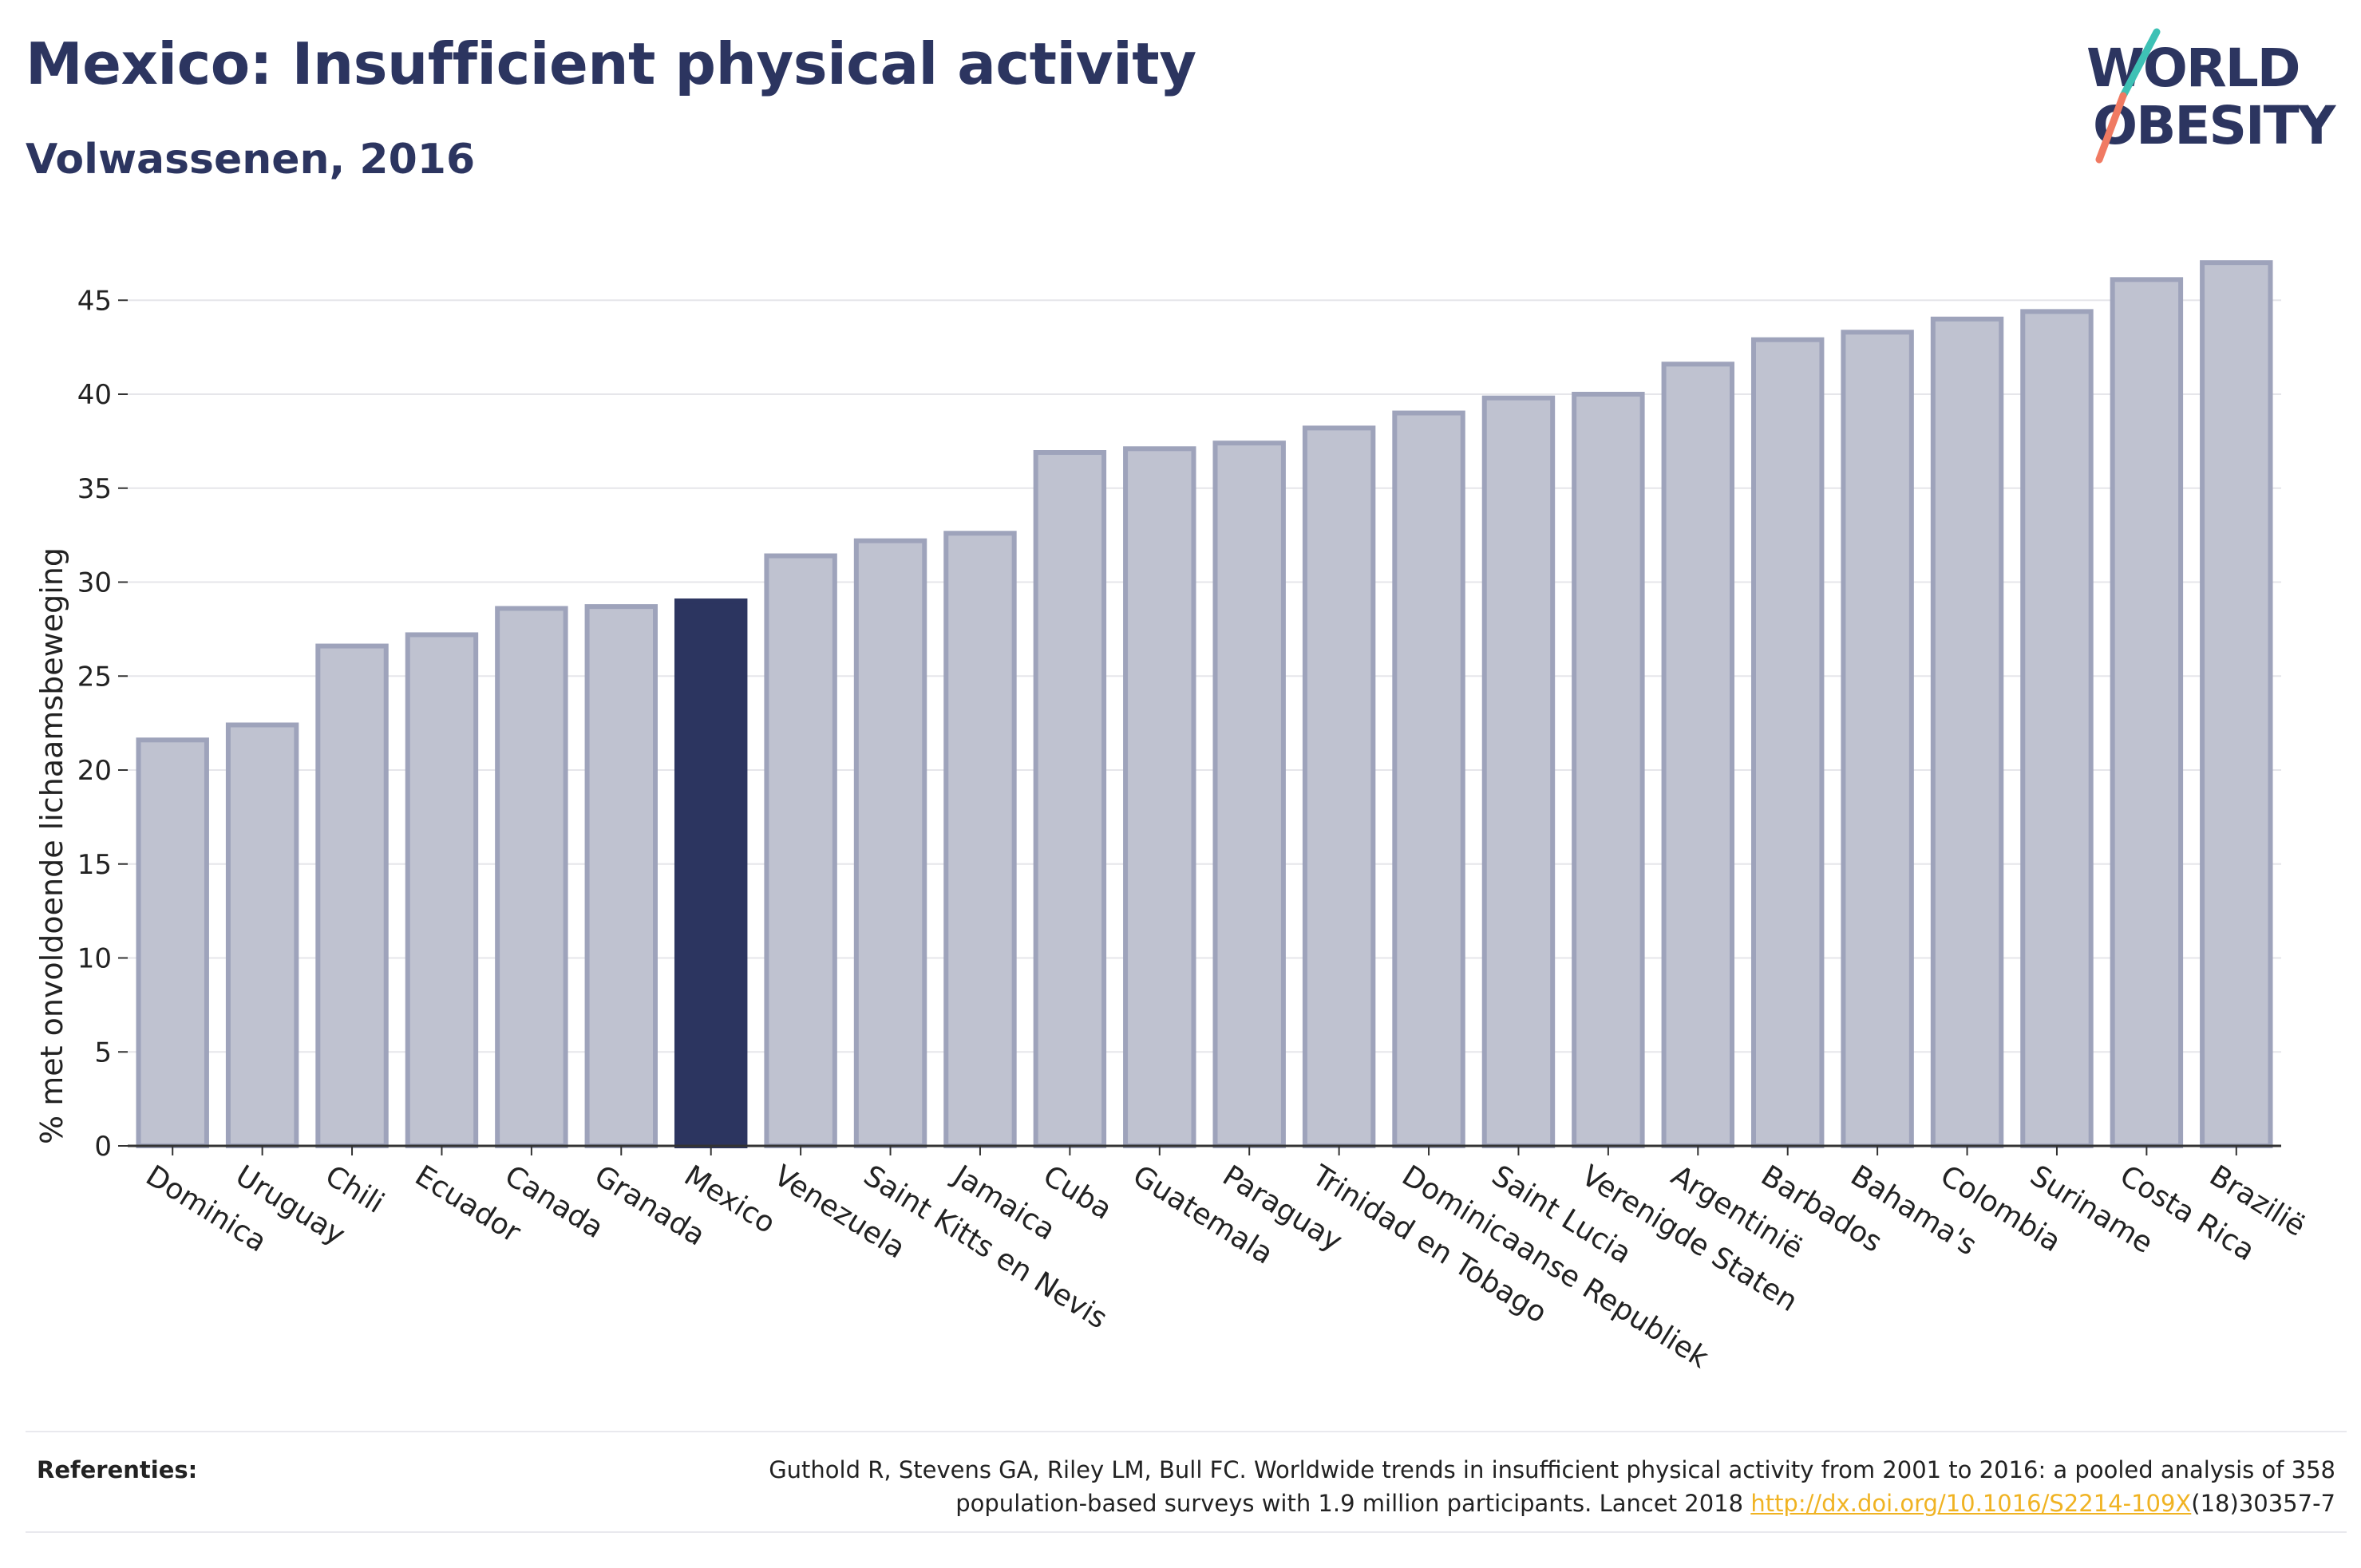  What do you see at coordinates (611, 63) in the screenshot?
I see `page-title: Mexico: Insufficient physical activity` at bounding box center [611, 63].